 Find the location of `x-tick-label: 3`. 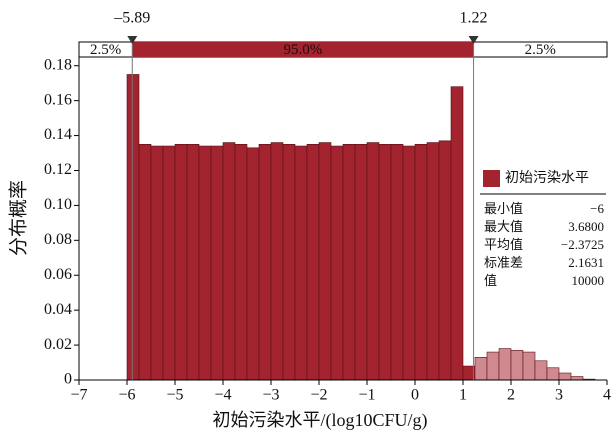

x-tick-label: 3 is located at coordinates (559, 395).